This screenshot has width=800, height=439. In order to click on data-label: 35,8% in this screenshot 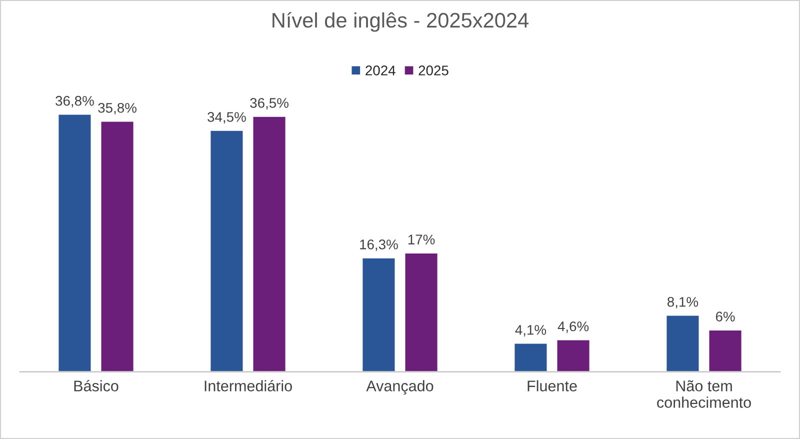, I will do `click(117, 108)`.